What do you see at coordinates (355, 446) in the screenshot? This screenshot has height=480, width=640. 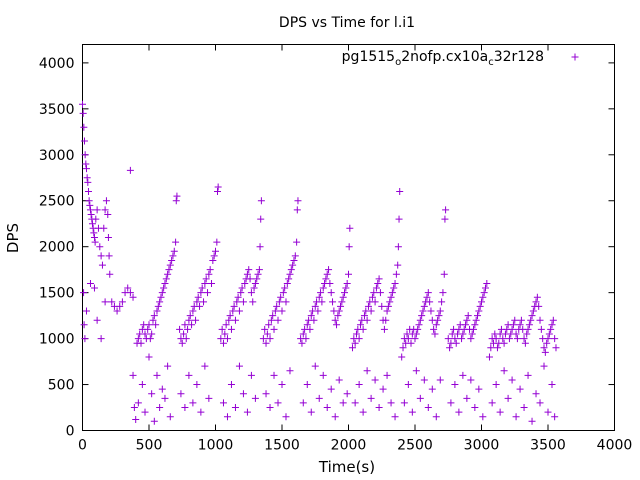 I see `x-tick-labels: 0 500 1000 1500 2000 2500 3000 3500 4000` at bounding box center [355, 446].